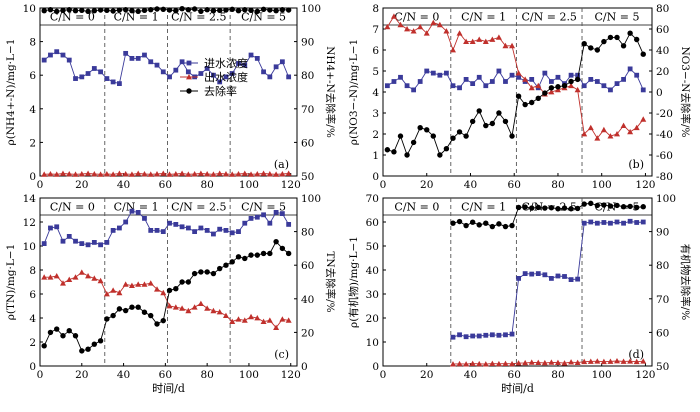 This screenshot has height=412, width=700. Describe the element at coordinates (483, 17) in the screenshot. I see `stage-label: C/N = 1` at that location.